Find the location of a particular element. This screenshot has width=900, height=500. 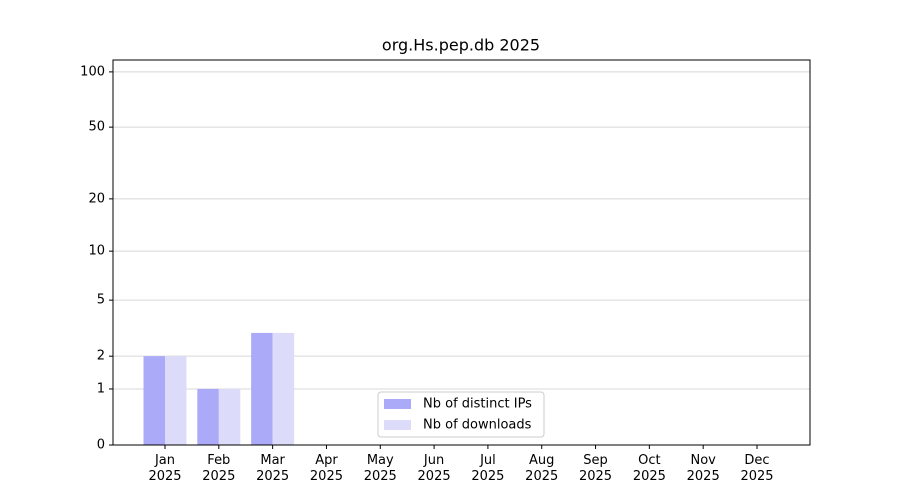

y-tick-label: 10 is located at coordinates (96, 251).